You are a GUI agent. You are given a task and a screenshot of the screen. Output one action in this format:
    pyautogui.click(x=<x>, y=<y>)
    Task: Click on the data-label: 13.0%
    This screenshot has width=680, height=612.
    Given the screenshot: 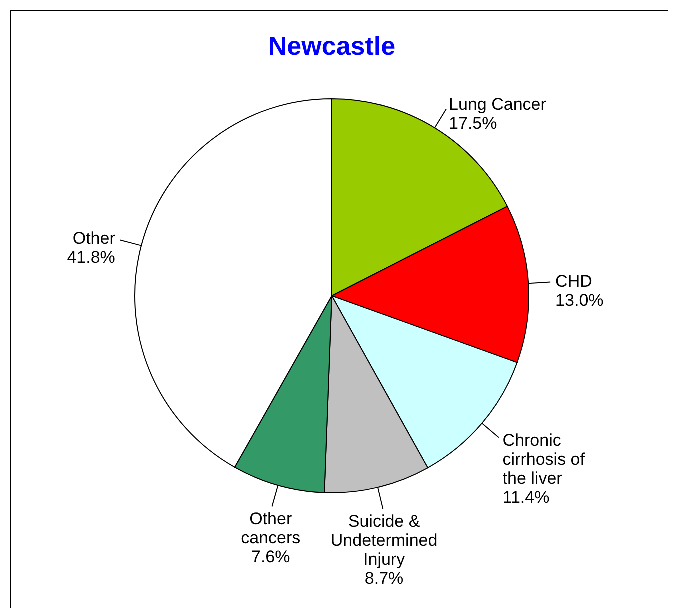 What is the action you would take?
    pyautogui.click(x=580, y=300)
    